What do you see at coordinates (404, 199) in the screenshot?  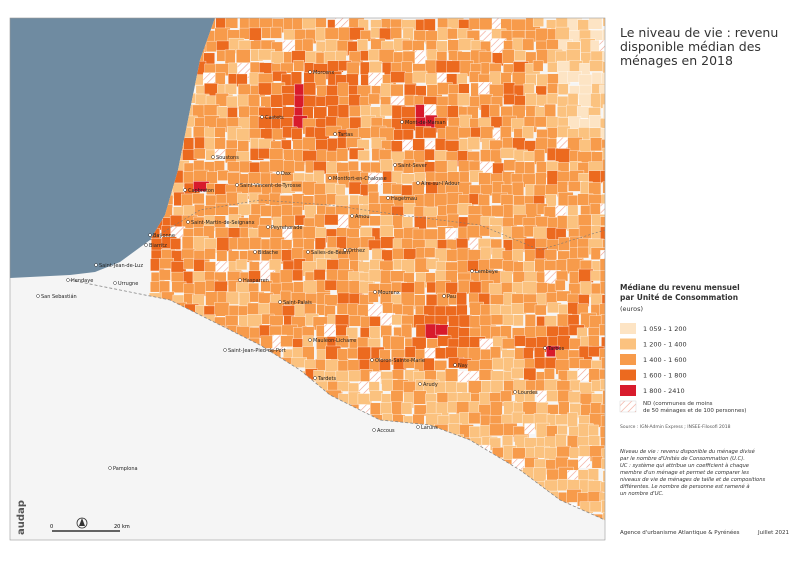 I see `place-label: Hagetmau` at bounding box center [404, 199].